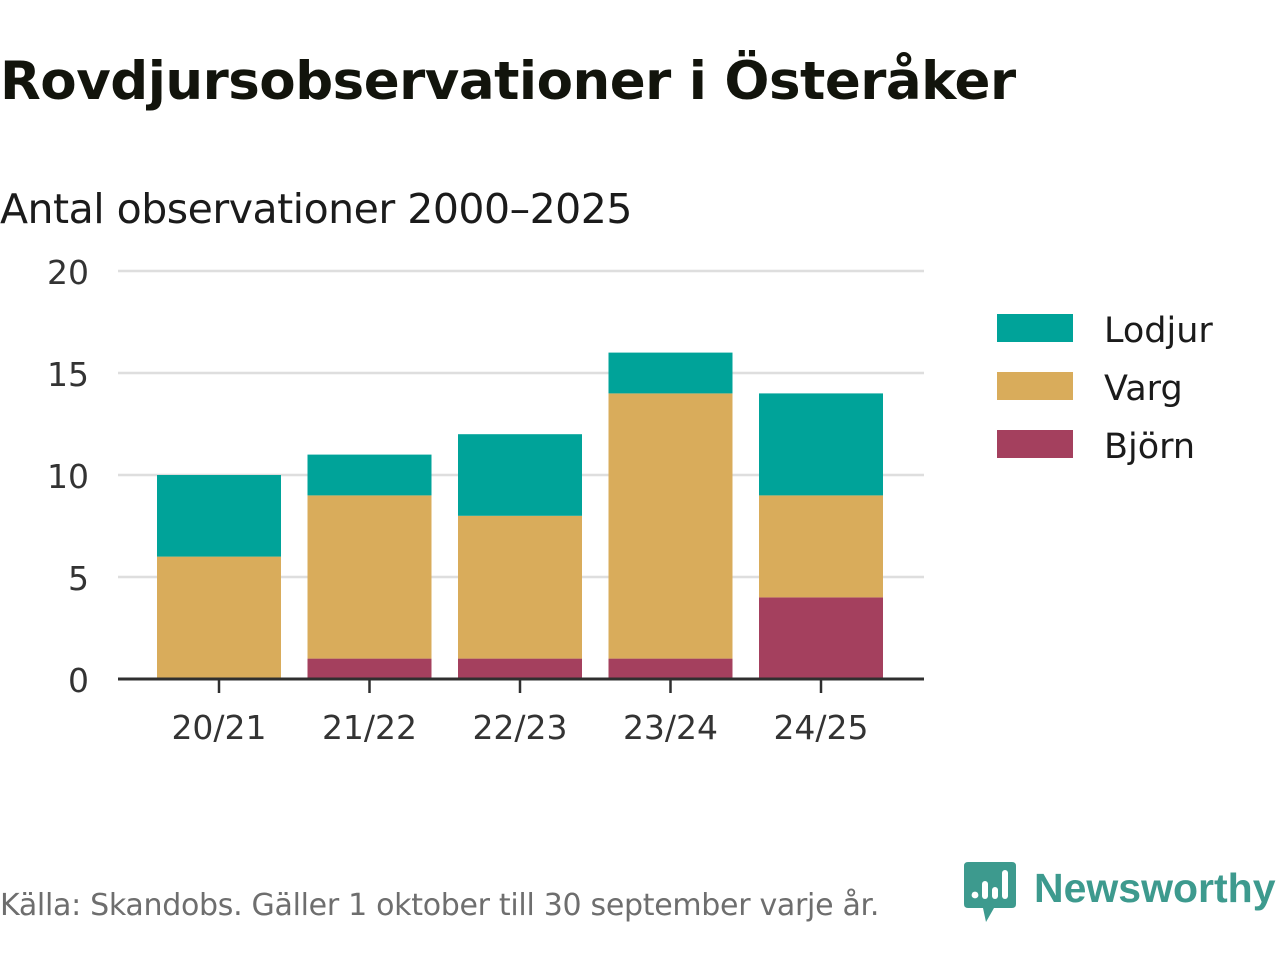 This screenshot has height=960, width=1280. What do you see at coordinates (1155, 888) in the screenshot?
I see `brand-name: Newsworthy` at bounding box center [1155, 888].